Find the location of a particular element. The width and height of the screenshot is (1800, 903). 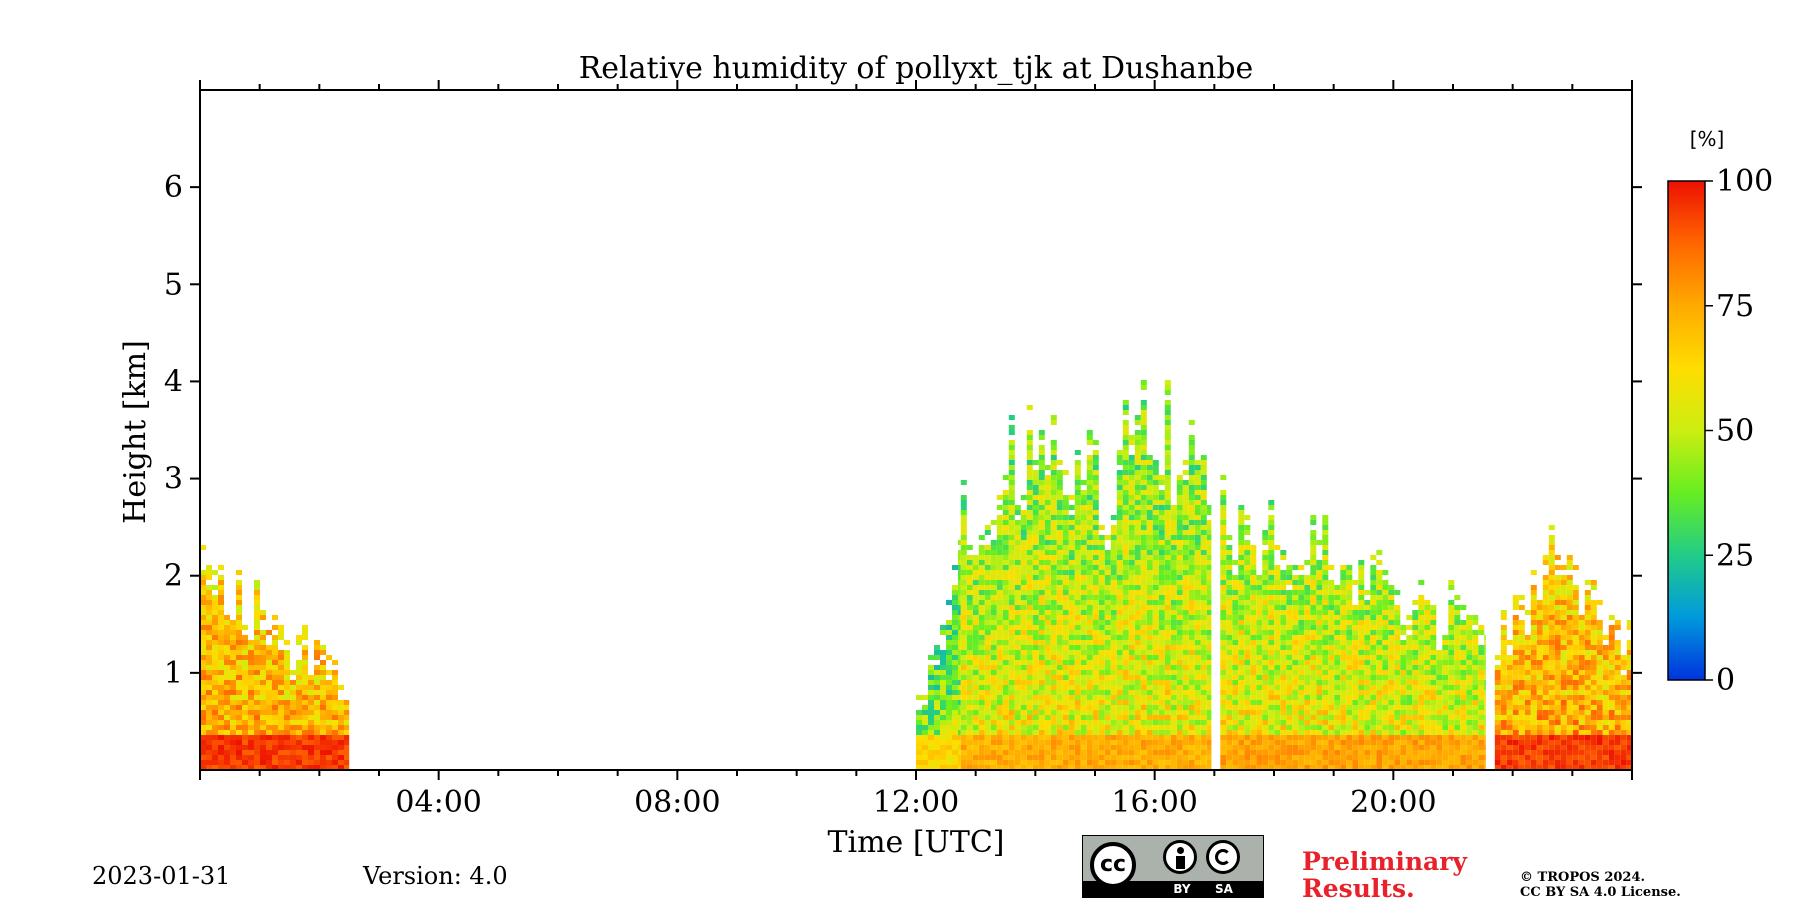

share-alike-icon is located at coordinates (1223, 857).